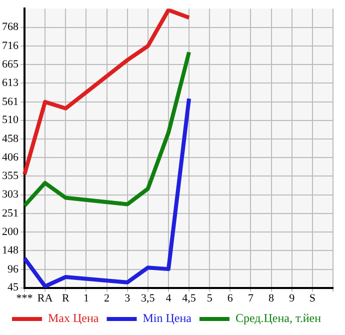  I want to click on y-tick-label: 200, so click(10, 232).